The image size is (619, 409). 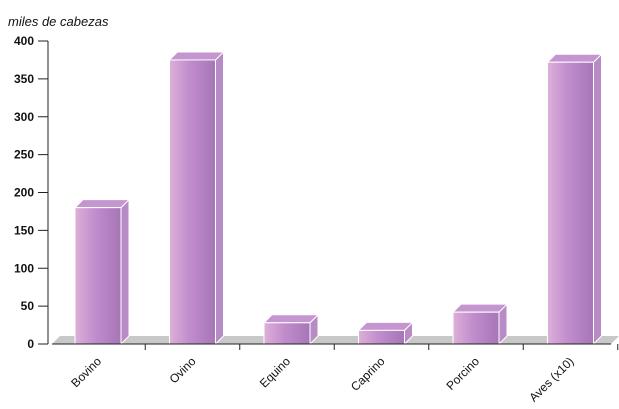 I want to click on y-tick-label: 0, so click(x=30, y=344).